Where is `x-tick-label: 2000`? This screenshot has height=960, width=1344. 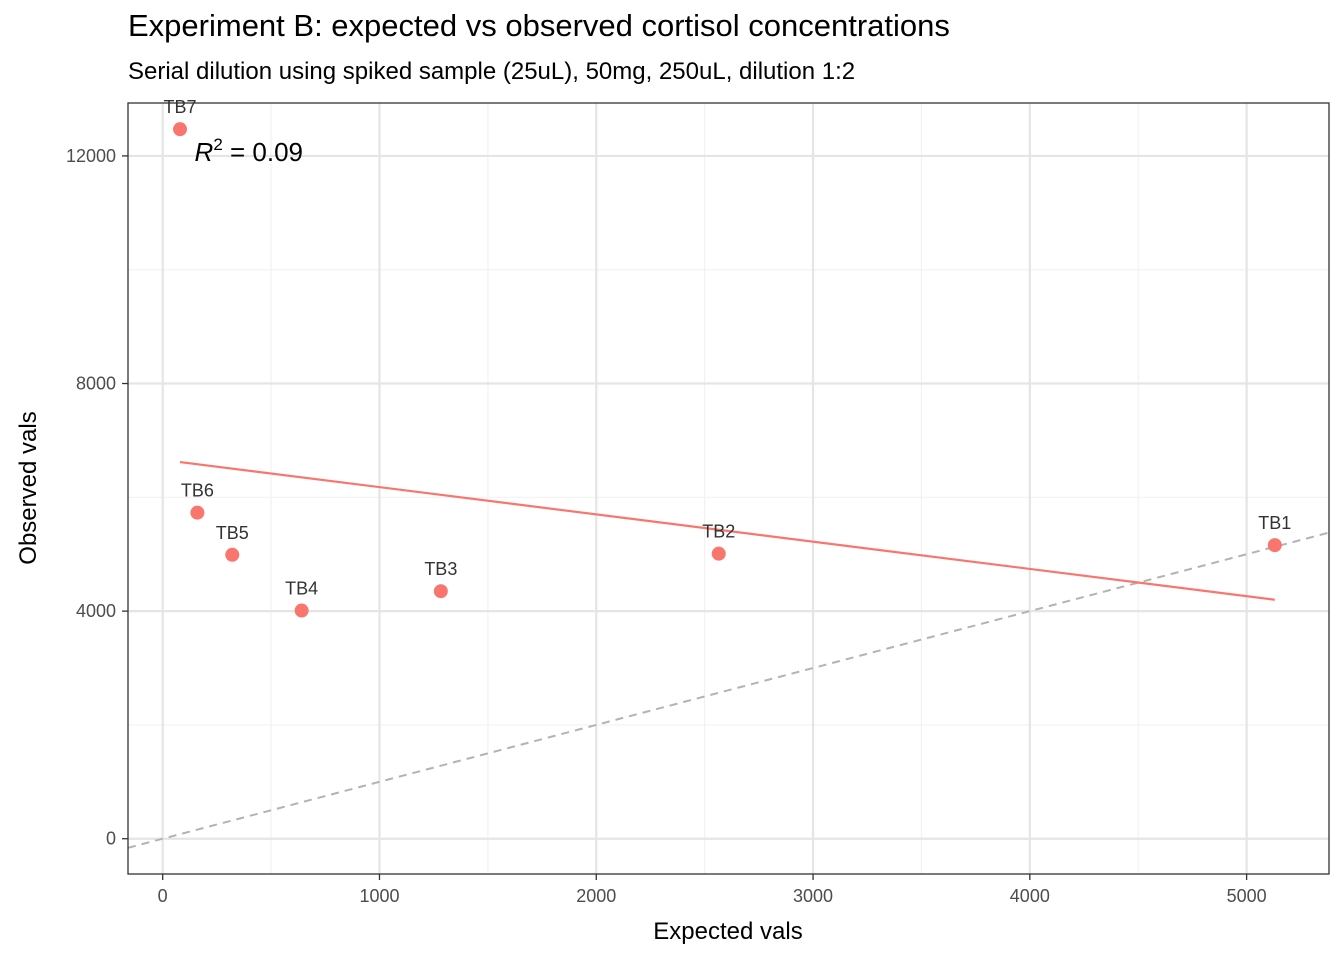
x-tick-label: 2000 is located at coordinates (596, 896).